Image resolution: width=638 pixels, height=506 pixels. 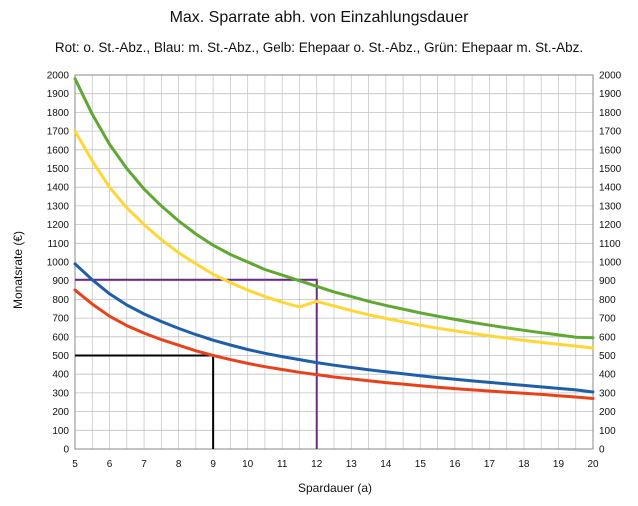 What do you see at coordinates (610, 206) in the screenshot?
I see `y2-tick-label: 1300` at bounding box center [610, 206].